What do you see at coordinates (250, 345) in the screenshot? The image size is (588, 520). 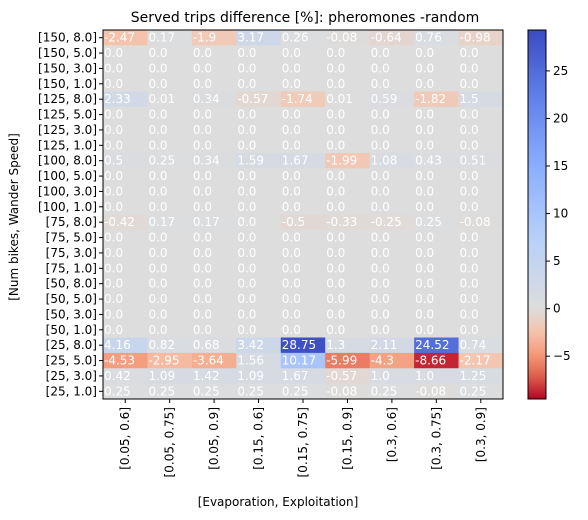 I see `cell-value-label: 3.42` at bounding box center [250, 345].